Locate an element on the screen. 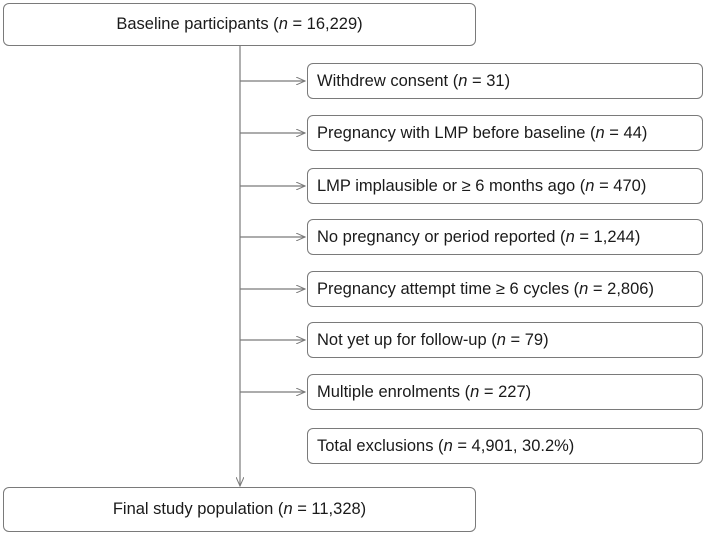 The height and width of the screenshot is (535, 709). total-exclusions-box: Total exclusions (n = 4,901, 30.2%) is located at coordinates (505, 446).